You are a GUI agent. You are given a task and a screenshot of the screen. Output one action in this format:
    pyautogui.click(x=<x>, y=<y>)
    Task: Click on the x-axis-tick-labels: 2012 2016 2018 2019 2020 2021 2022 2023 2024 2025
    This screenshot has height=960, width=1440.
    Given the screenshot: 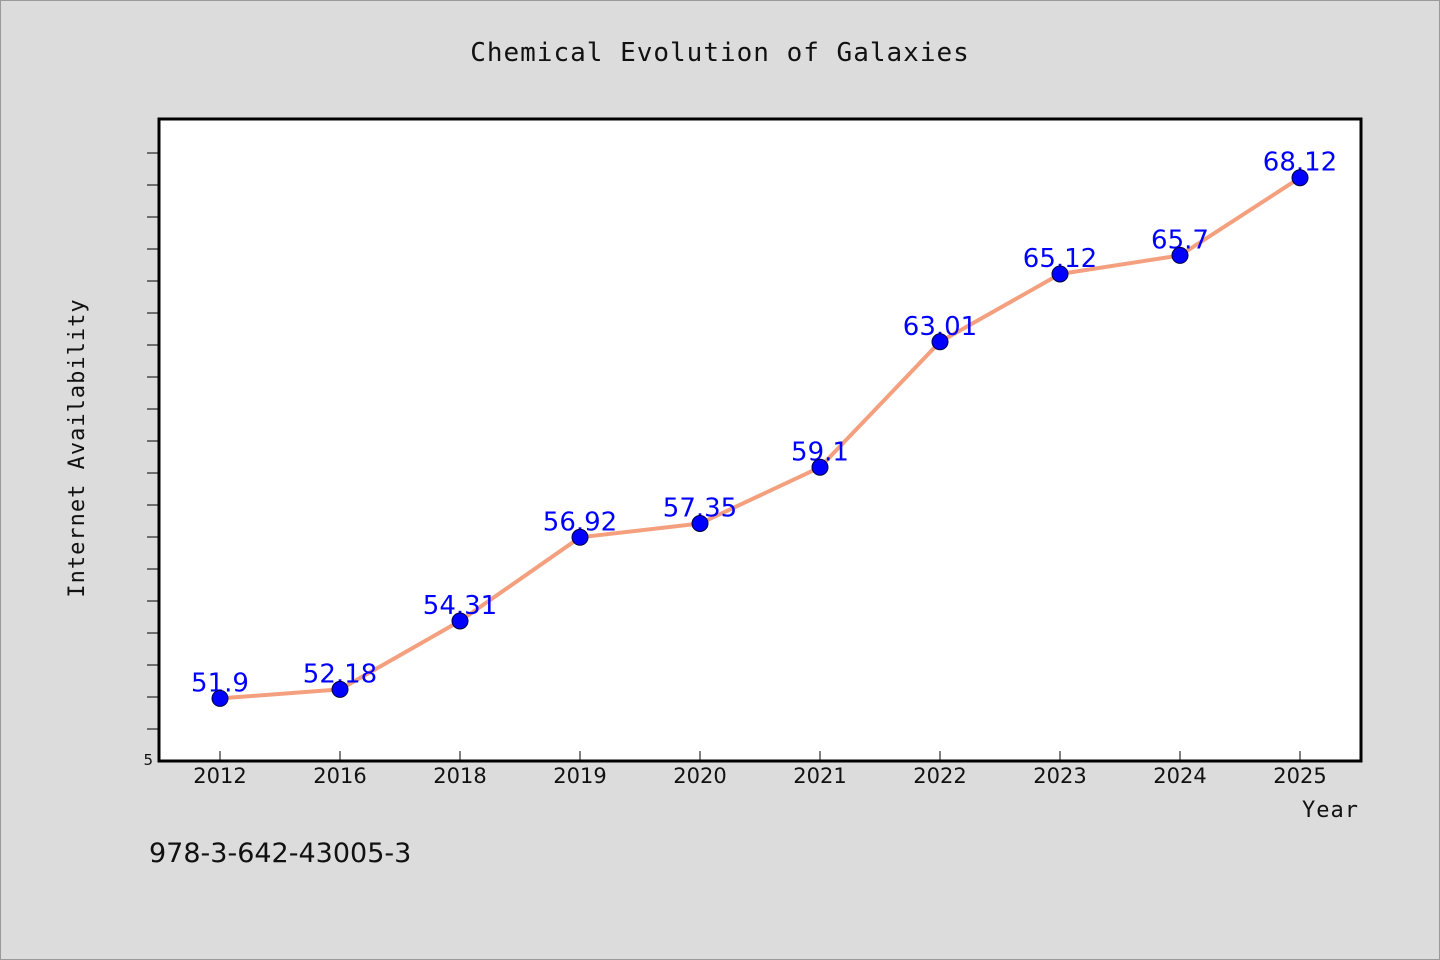 What is the action you would take?
    pyautogui.click(x=759, y=776)
    